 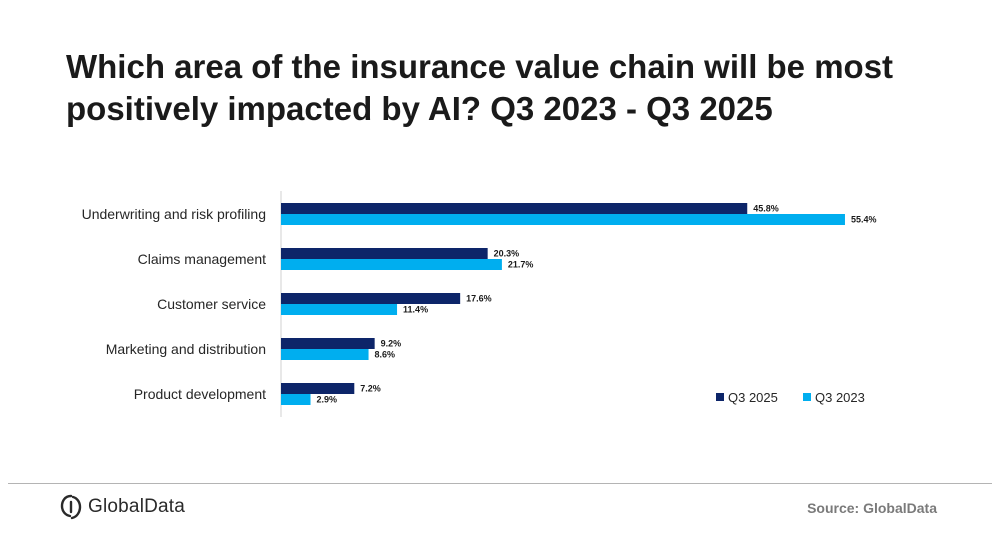 I want to click on source-note: Source: GlobalData, so click(x=872, y=508).